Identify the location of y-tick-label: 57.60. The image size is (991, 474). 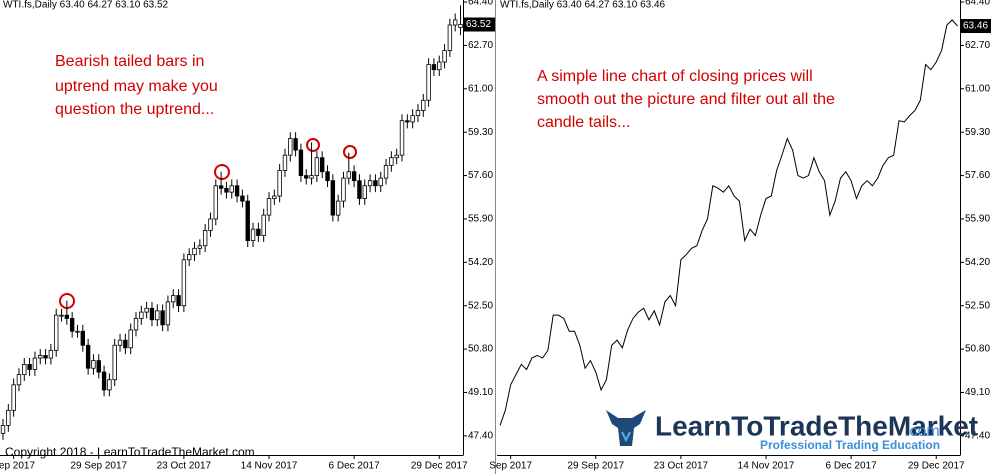
(480, 175).